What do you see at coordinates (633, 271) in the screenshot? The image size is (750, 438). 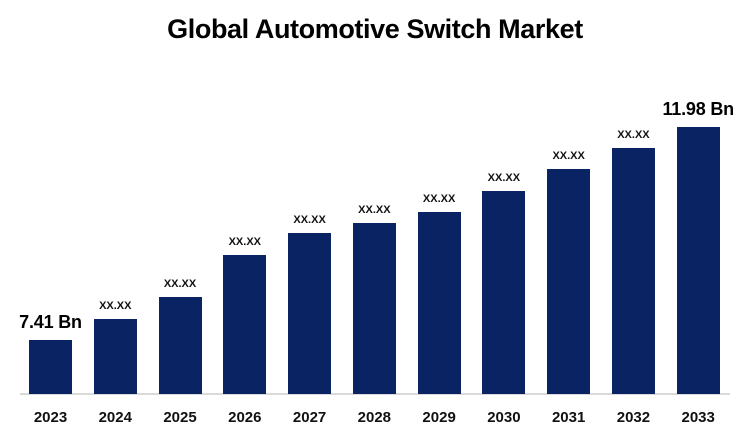 I see `bar-2032` at bounding box center [633, 271].